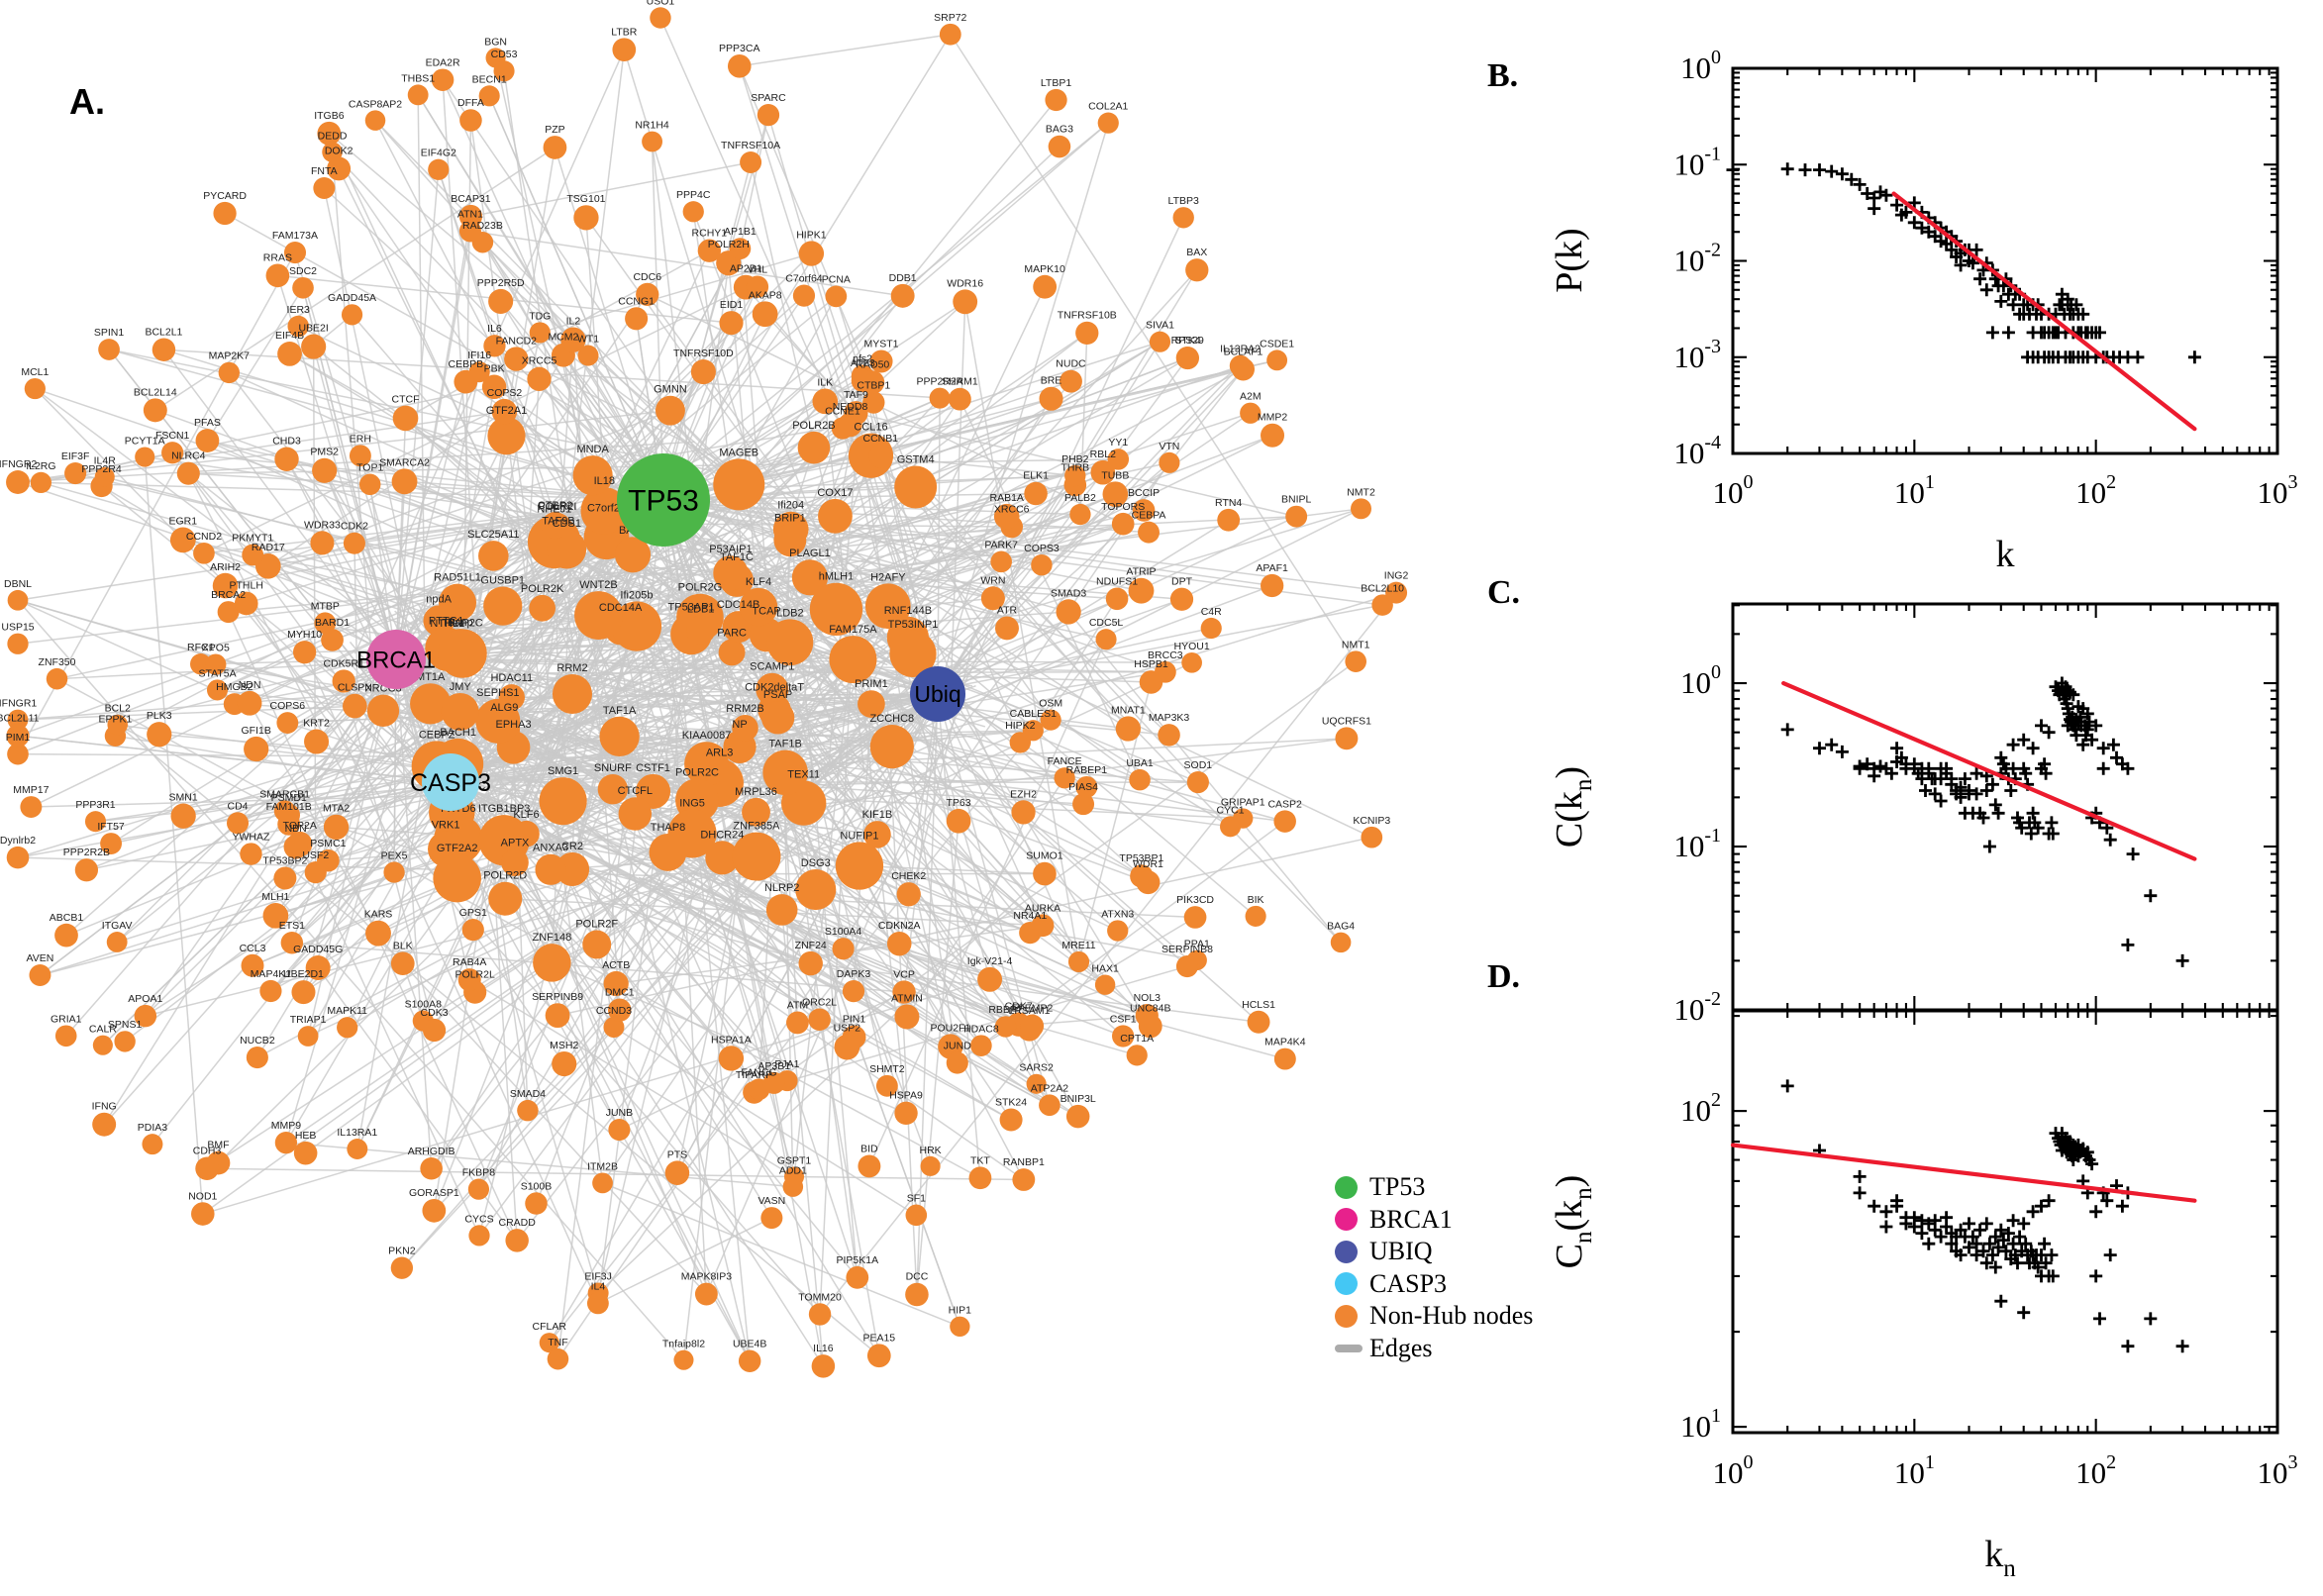 Image resolution: width=2323 pixels, height=1596 pixels. I want to click on gene-label: ARHGDIB, so click(431, 1151).